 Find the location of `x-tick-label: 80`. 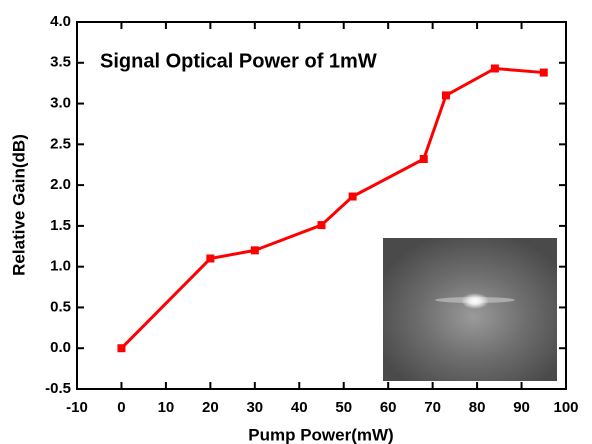

x-tick-label: 80 is located at coordinates (477, 407).